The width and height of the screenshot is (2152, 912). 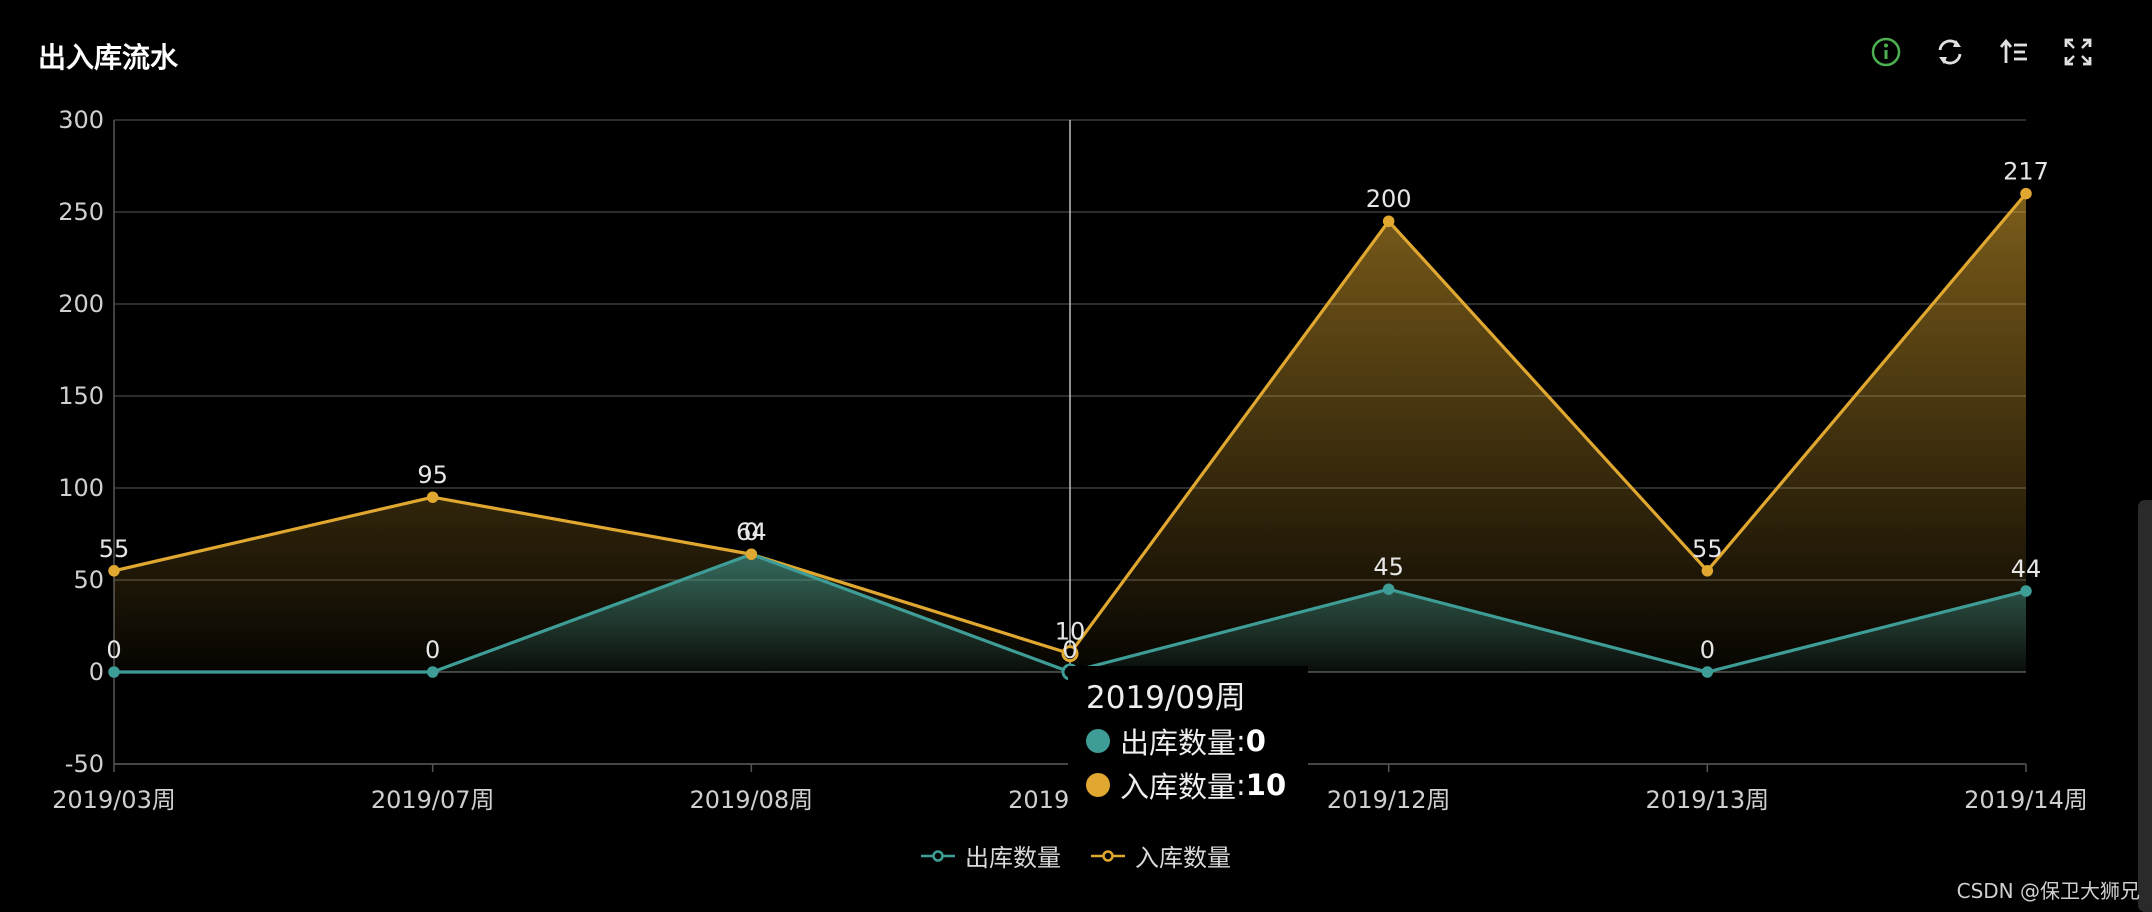 I want to click on chart-legend: 出库数量 入库数量, so click(x=1076, y=855).